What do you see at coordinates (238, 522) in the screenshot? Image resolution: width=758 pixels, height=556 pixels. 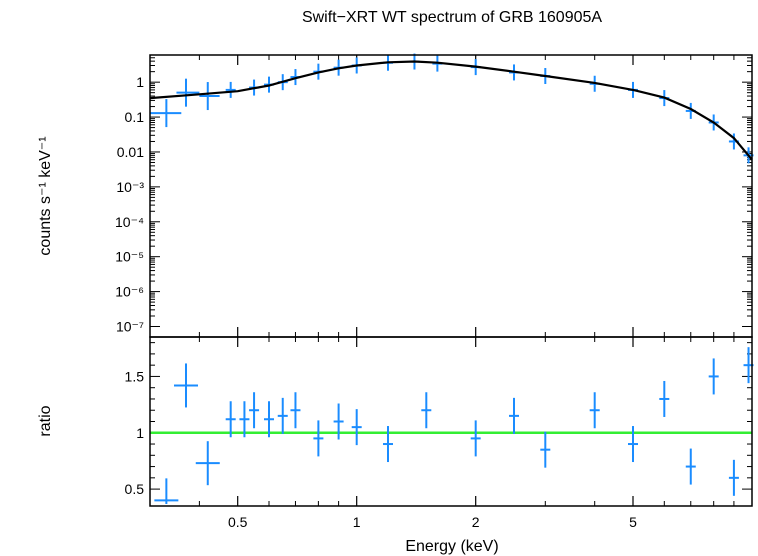 I see `x-tick-label: 0.5` at bounding box center [238, 522].